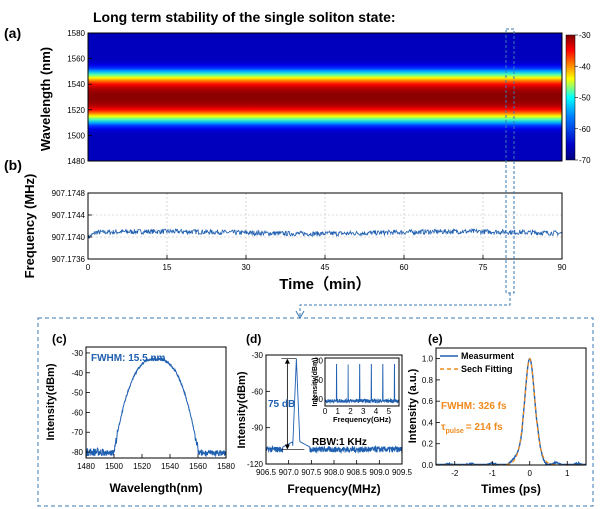 The width and height of the screenshot is (600, 509). Describe the element at coordinates (77, 353) in the screenshot. I see `spectrum-y-tick-label: -30` at that location.